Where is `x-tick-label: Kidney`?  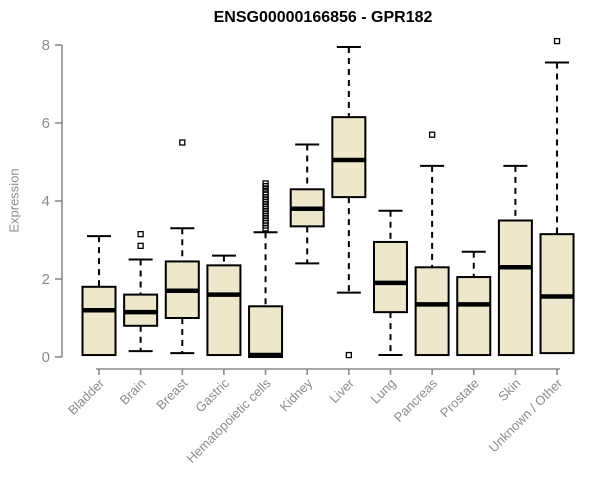
x-tick-label: Kidney is located at coordinates (296, 394).